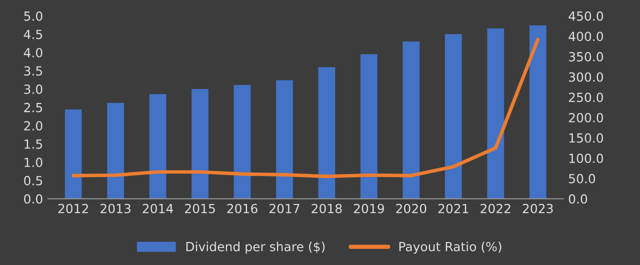 The width and height of the screenshot is (640, 265). Describe the element at coordinates (33, 126) in the screenshot. I see `y-tick-label: 2.0` at that location.